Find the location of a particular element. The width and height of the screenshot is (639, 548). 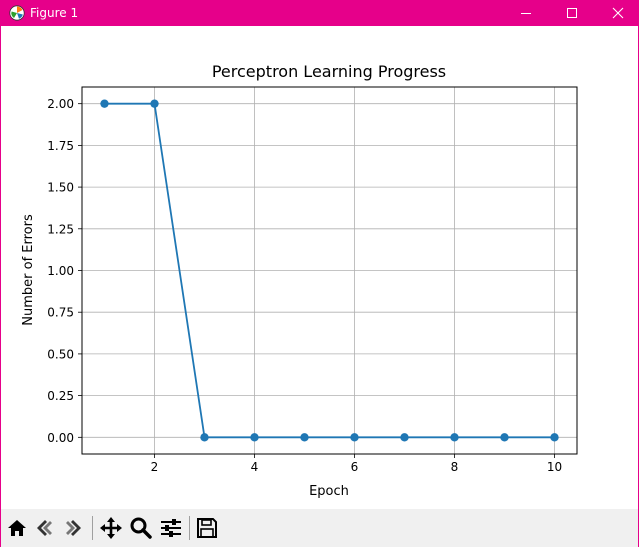

pan-icon is located at coordinates (111, 528).